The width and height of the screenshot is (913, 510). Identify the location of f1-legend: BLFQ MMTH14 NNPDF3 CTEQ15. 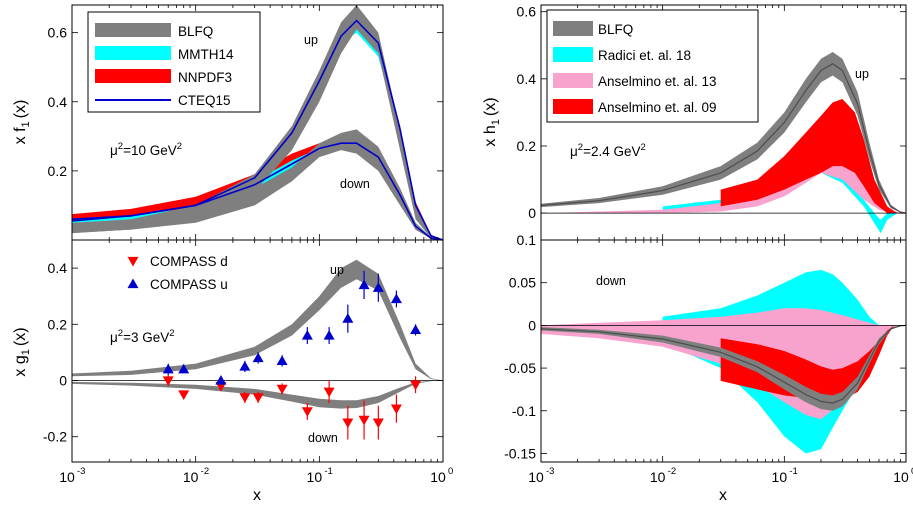
(174, 62).